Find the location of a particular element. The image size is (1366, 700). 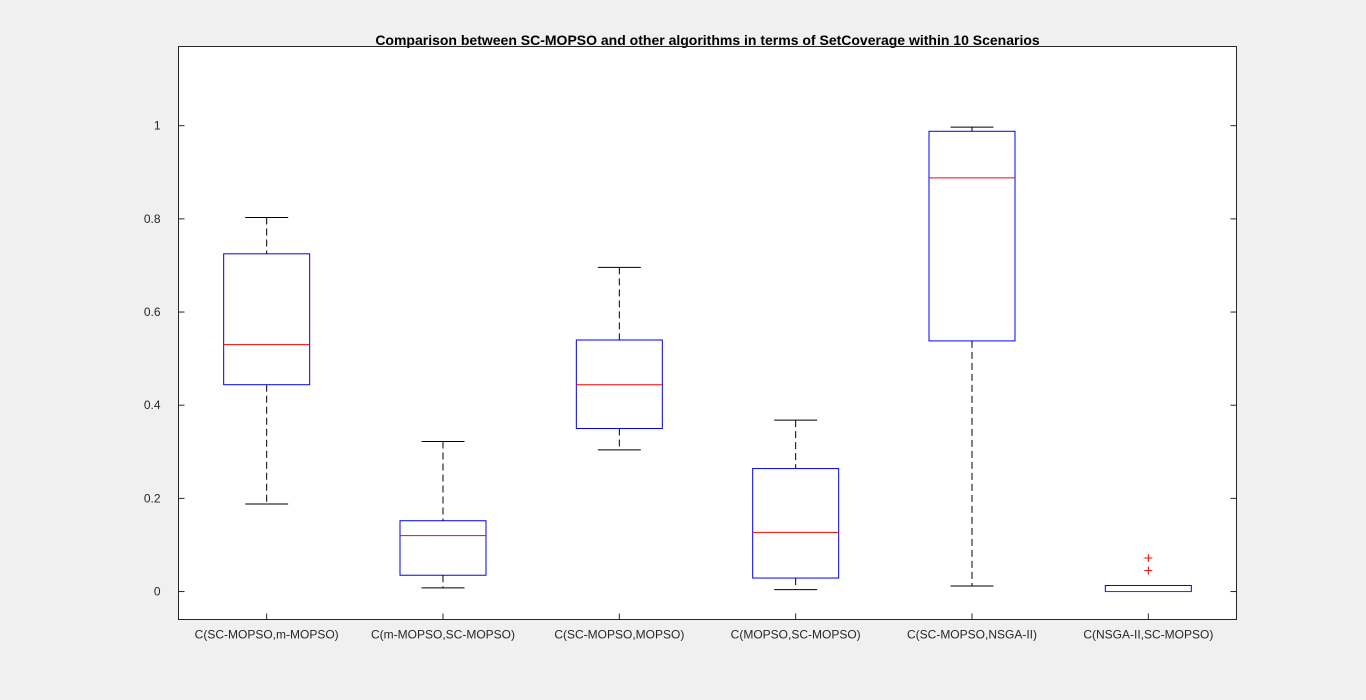

x-tick-label: C(SC-MOPSO,MOPSO) is located at coordinates (619, 635).